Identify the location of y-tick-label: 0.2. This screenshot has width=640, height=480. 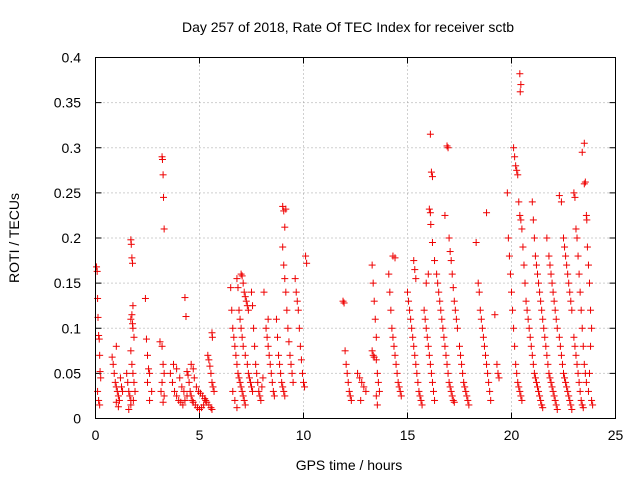
(72, 238).